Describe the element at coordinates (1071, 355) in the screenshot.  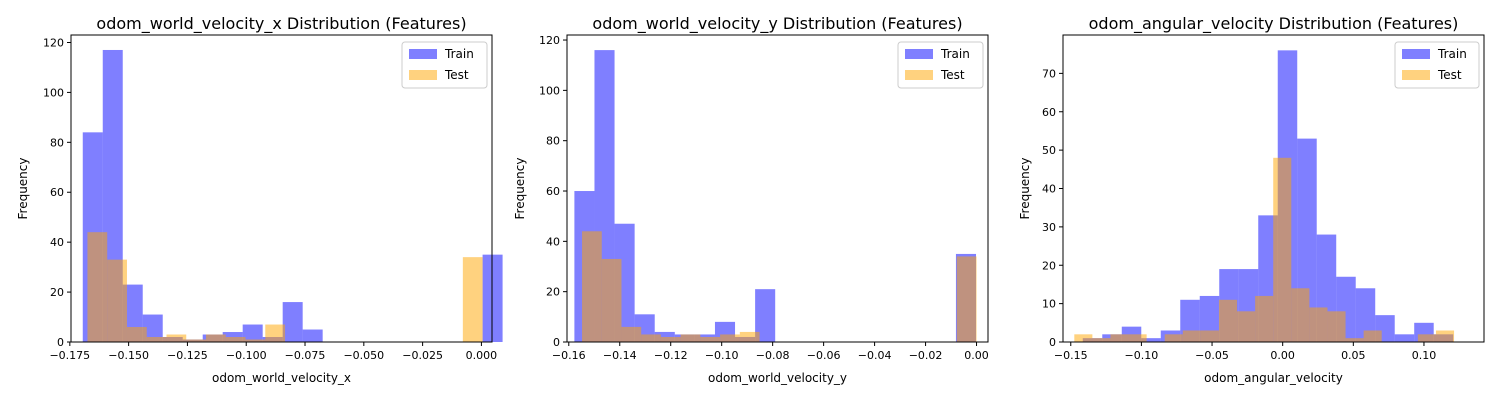
I see `x-tick-label: −0.15` at that location.